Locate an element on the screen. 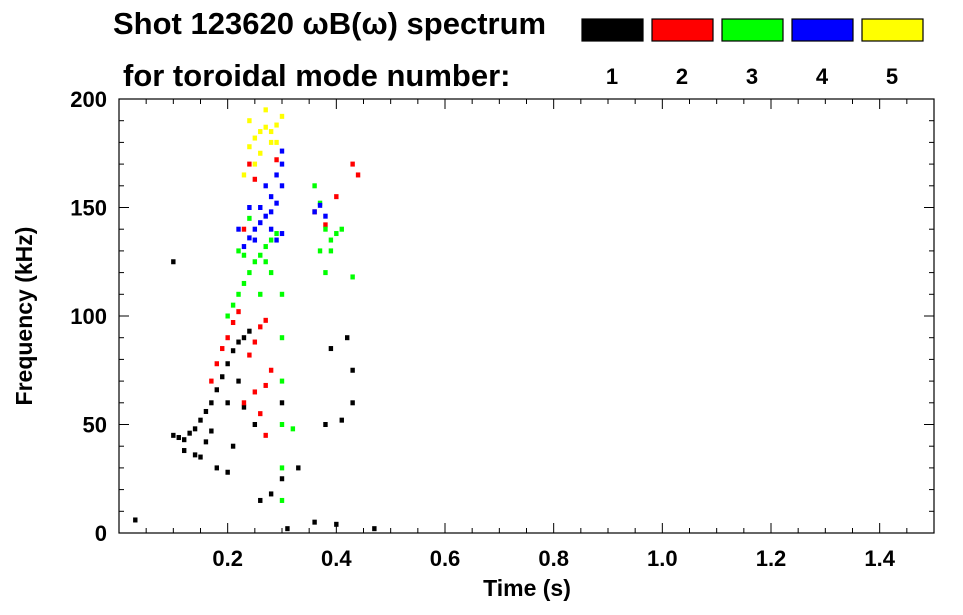 The height and width of the screenshot is (615, 963). legend-label-mode-3: 3 is located at coordinates (752, 76).